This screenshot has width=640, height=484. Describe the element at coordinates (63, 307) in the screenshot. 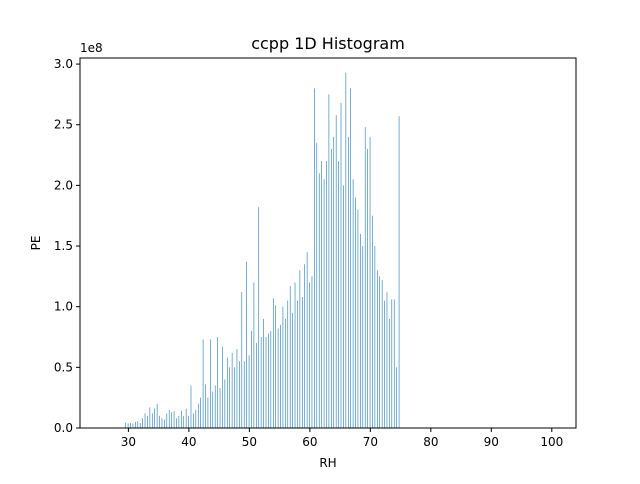

I see `y-tick-label: 1.0` at that location.